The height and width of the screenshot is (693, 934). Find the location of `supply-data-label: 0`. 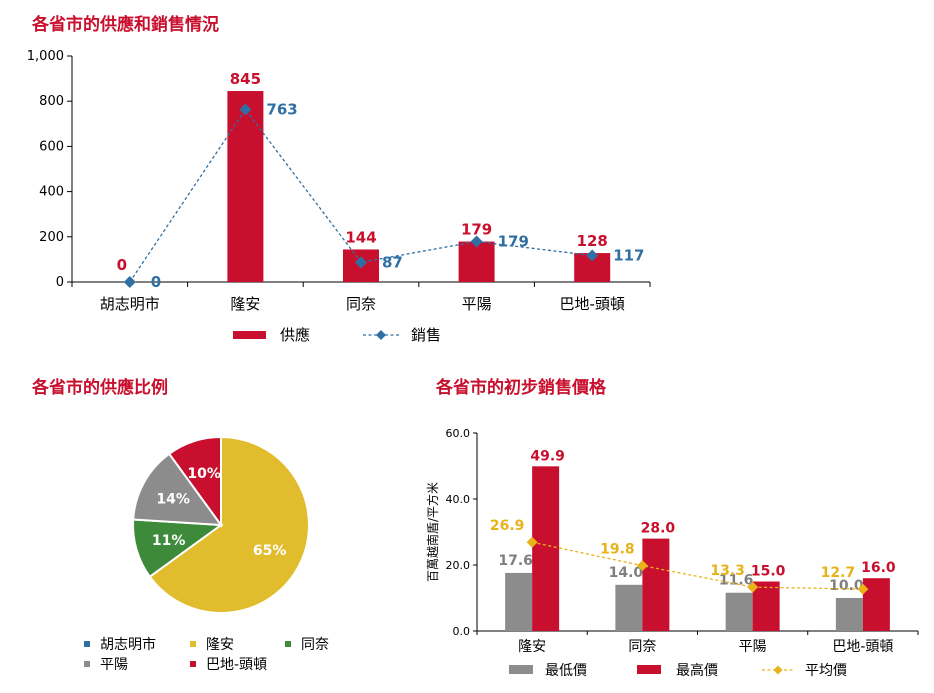

supply-data-label: 0 is located at coordinates (122, 265).